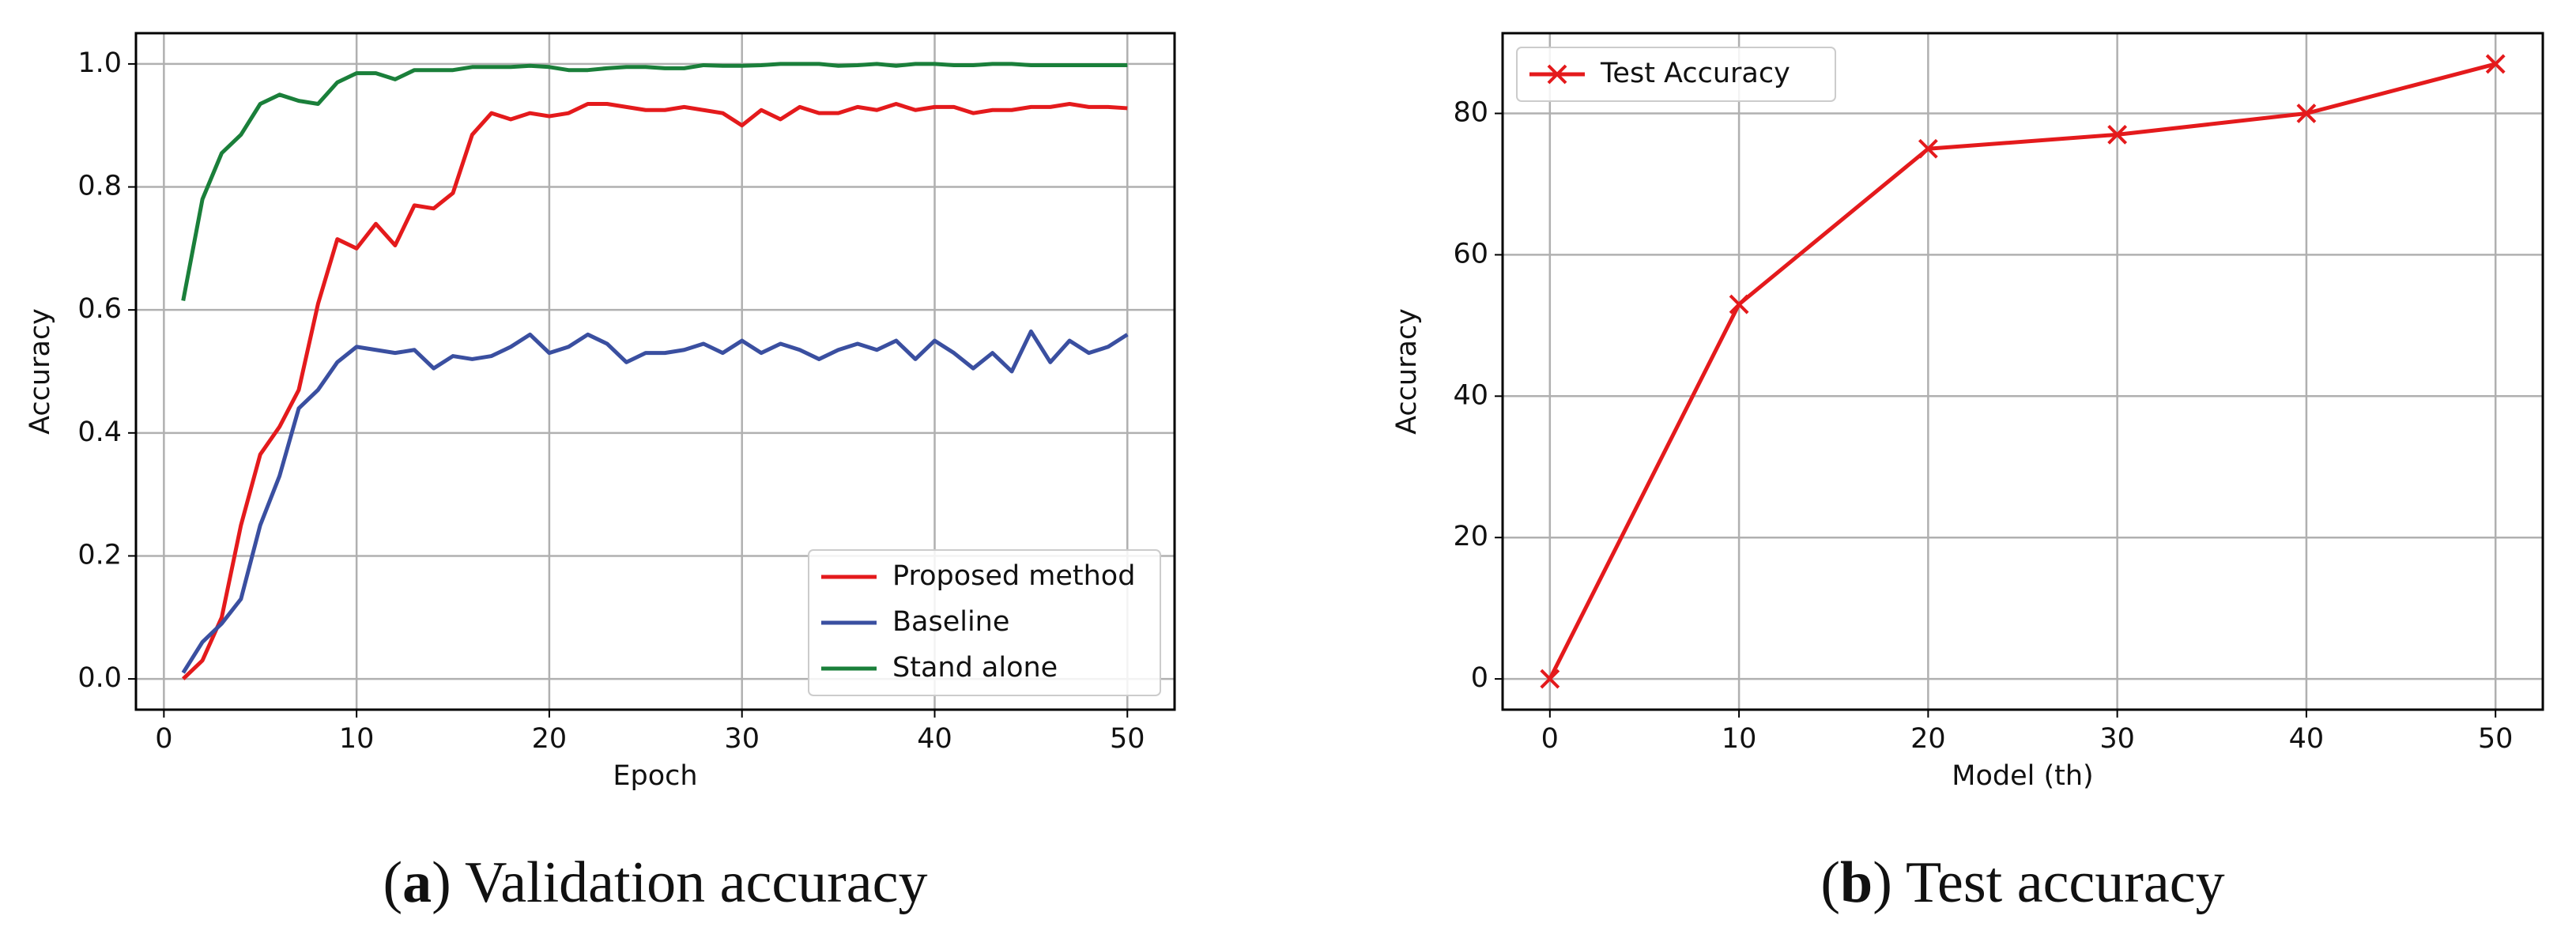 The height and width of the screenshot is (942, 2576). I want to click on y-tick-label: 20, so click(1470, 536).